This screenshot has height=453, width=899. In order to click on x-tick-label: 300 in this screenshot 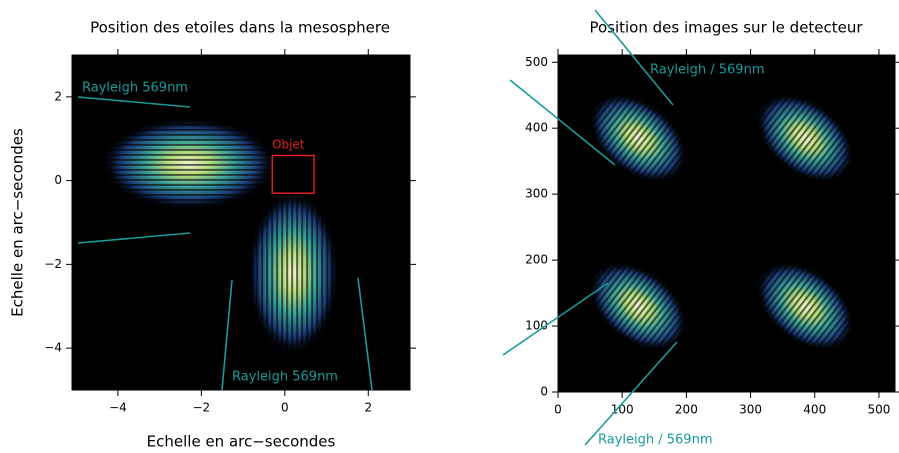, I will do `click(750, 410)`.